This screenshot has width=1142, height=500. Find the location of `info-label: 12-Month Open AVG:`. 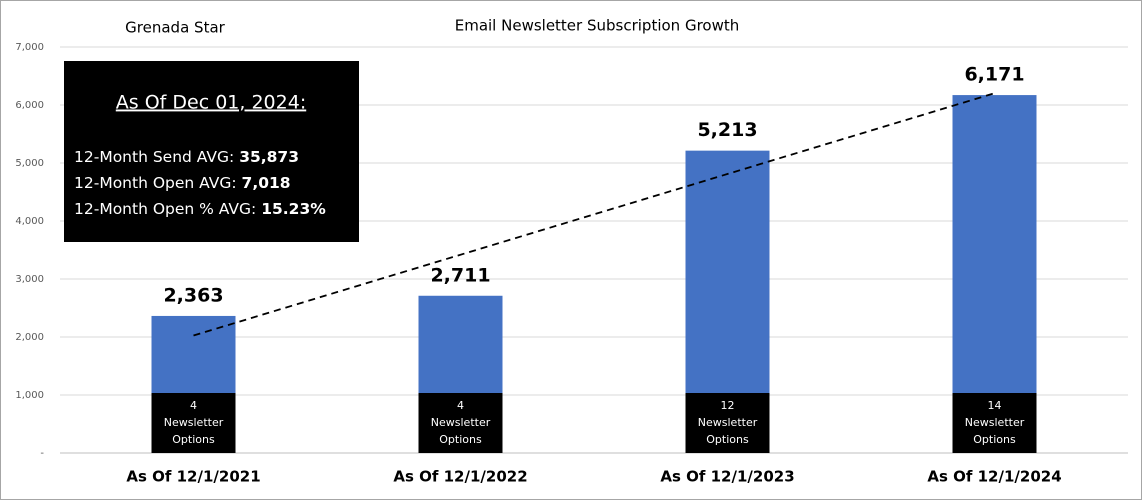

info-label: 12-Month Open AVG: is located at coordinates (155, 183).